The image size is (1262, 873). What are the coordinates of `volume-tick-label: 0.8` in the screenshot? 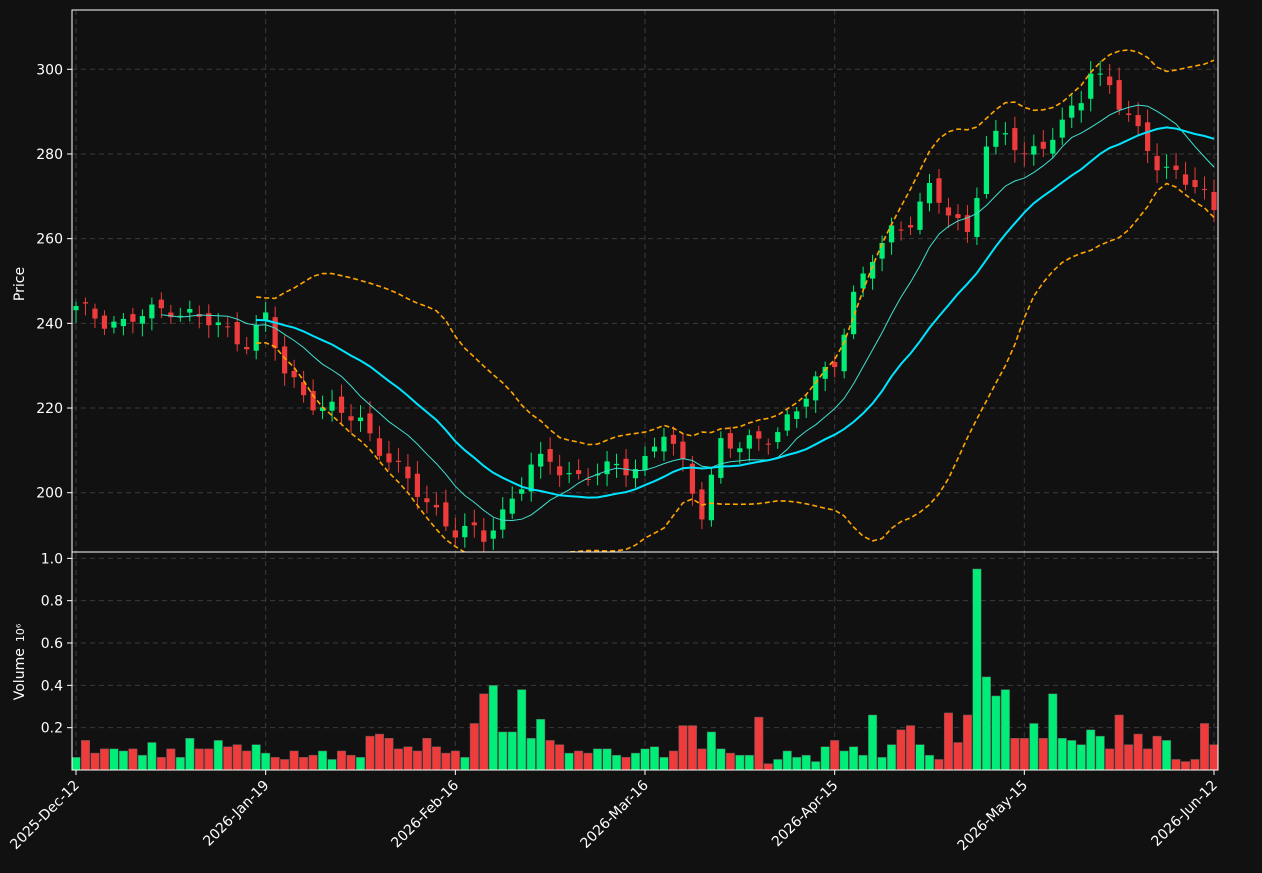 It's located at (52, 602).